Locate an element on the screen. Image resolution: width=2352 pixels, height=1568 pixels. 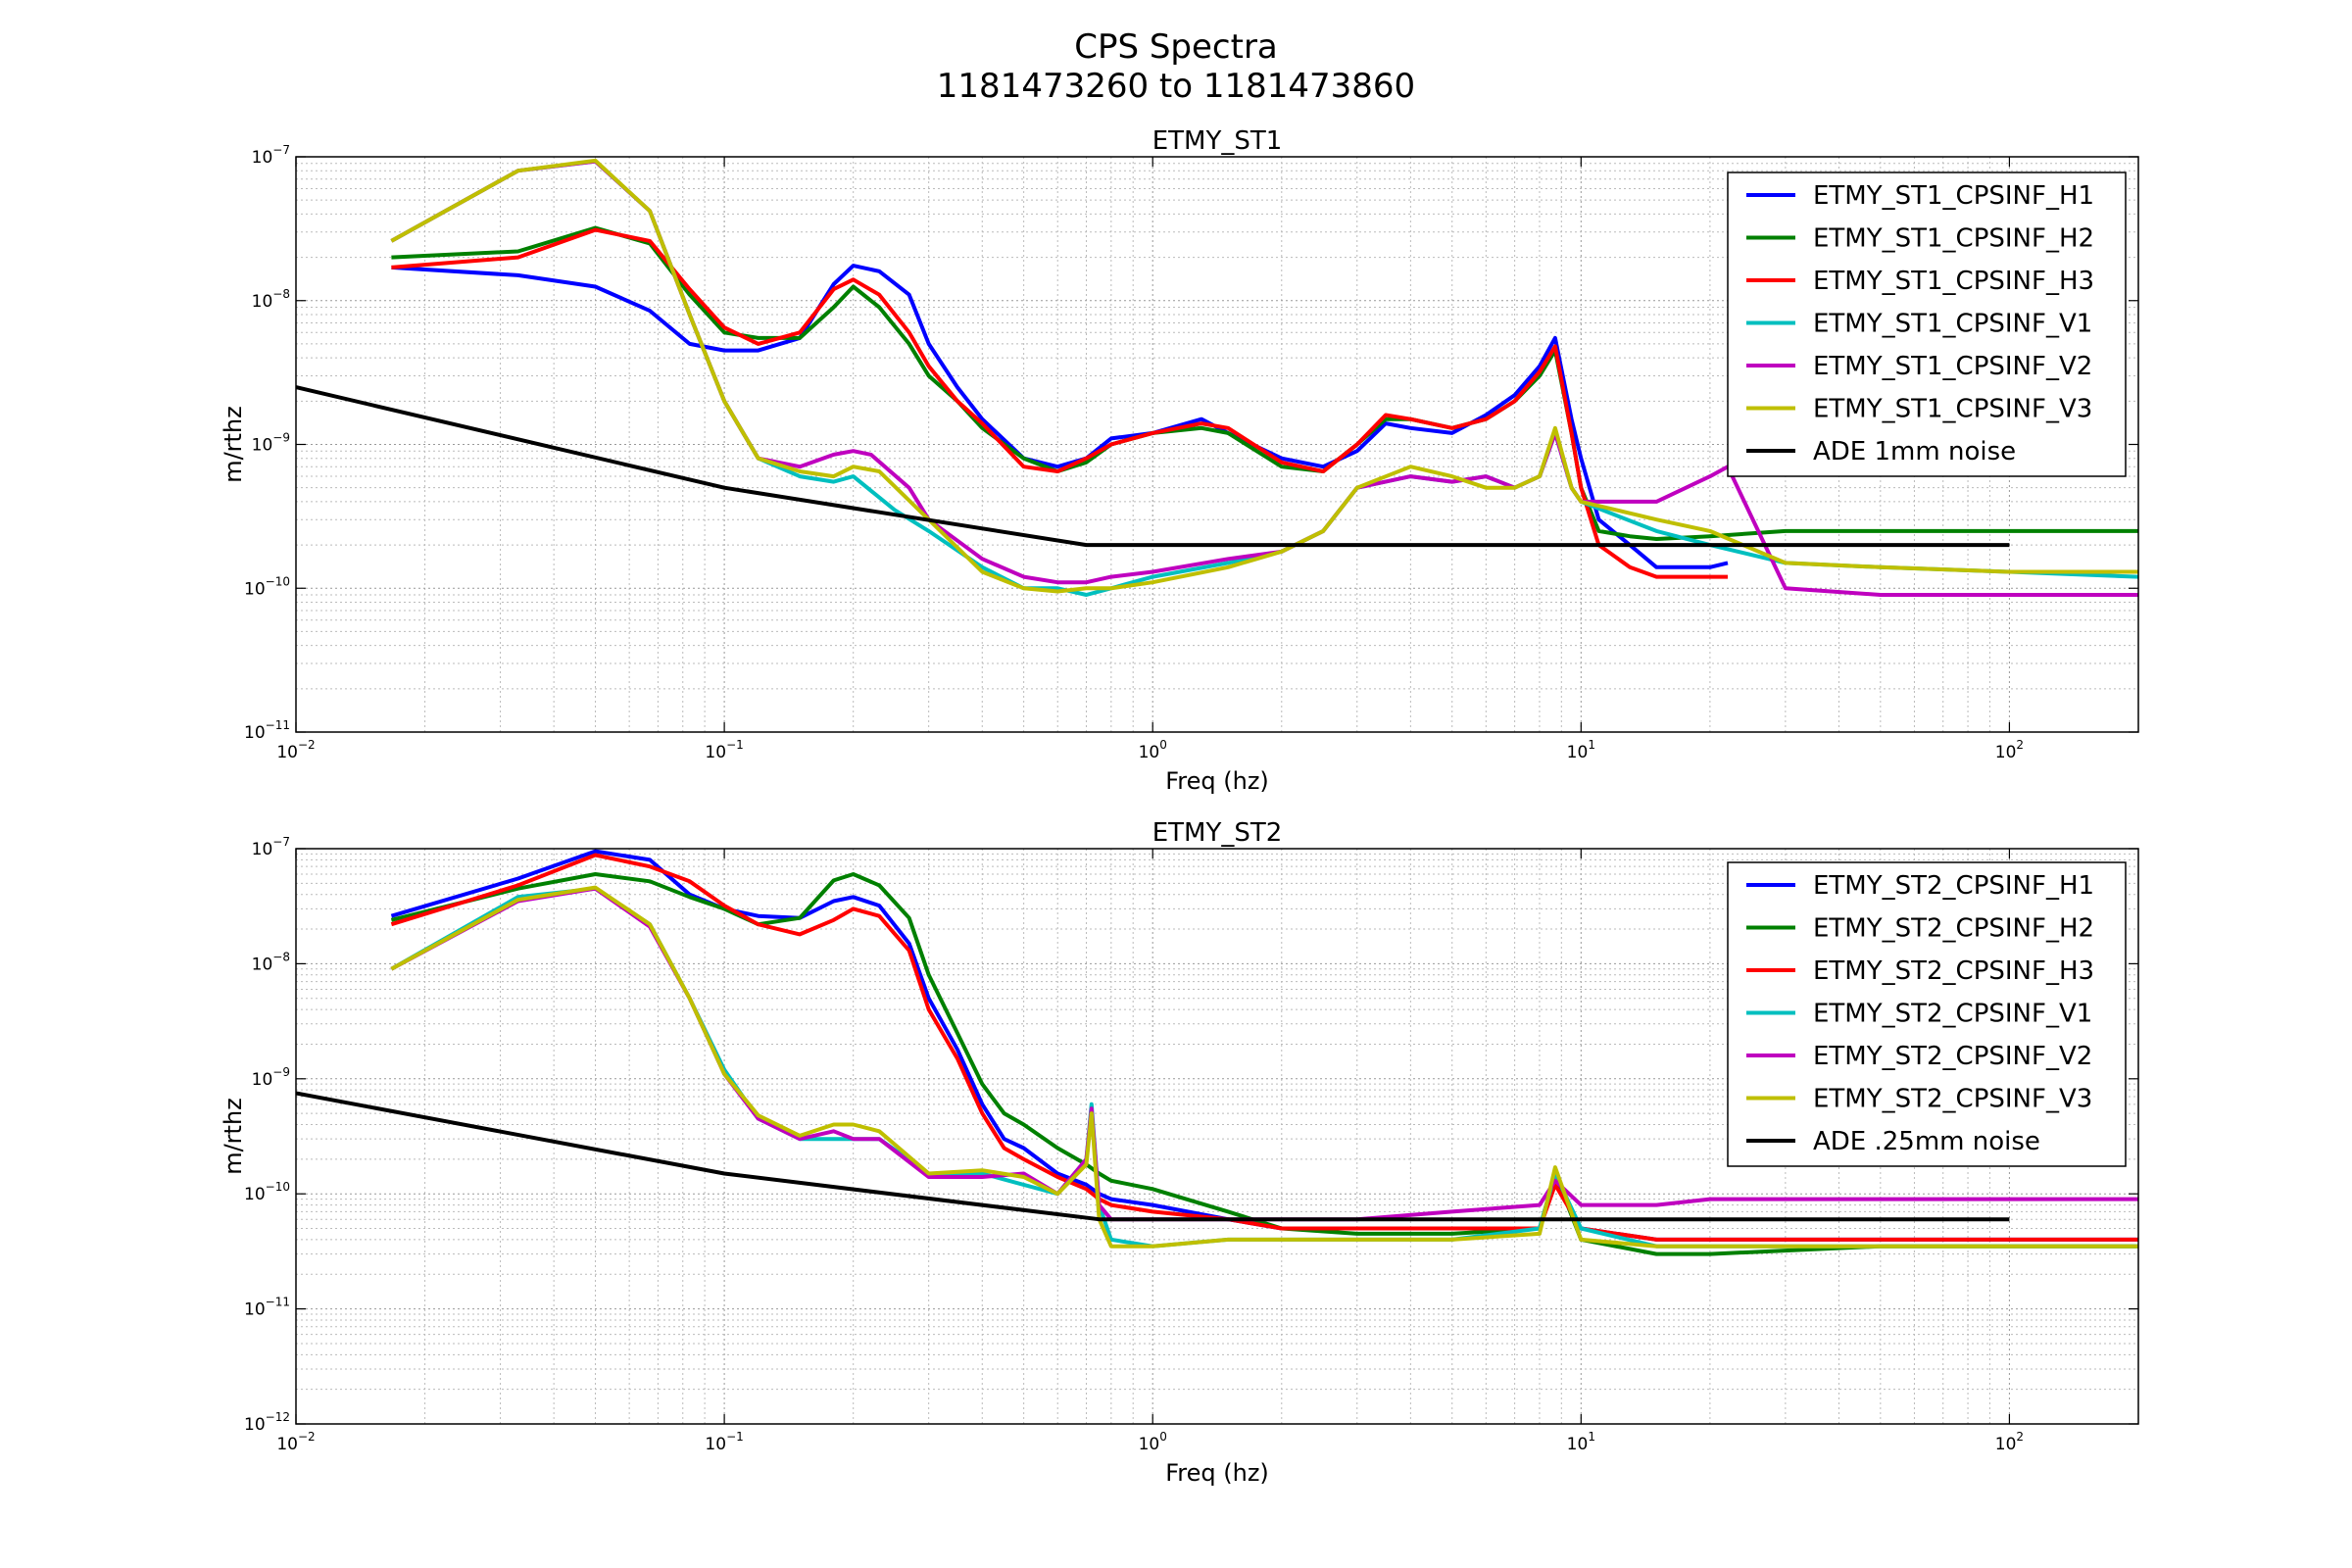
legend-label: ETMY_ST2_CPSINF_V3 is located at coordinates (1952, 1099).